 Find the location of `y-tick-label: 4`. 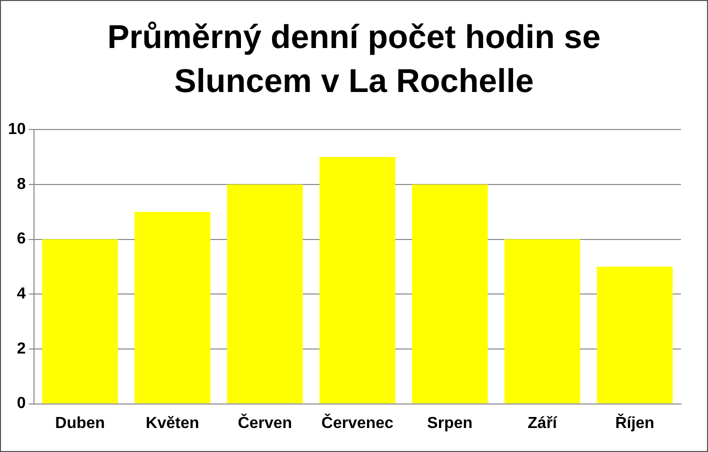

y-tick-label: 4 is located at coordinates (21, 294).